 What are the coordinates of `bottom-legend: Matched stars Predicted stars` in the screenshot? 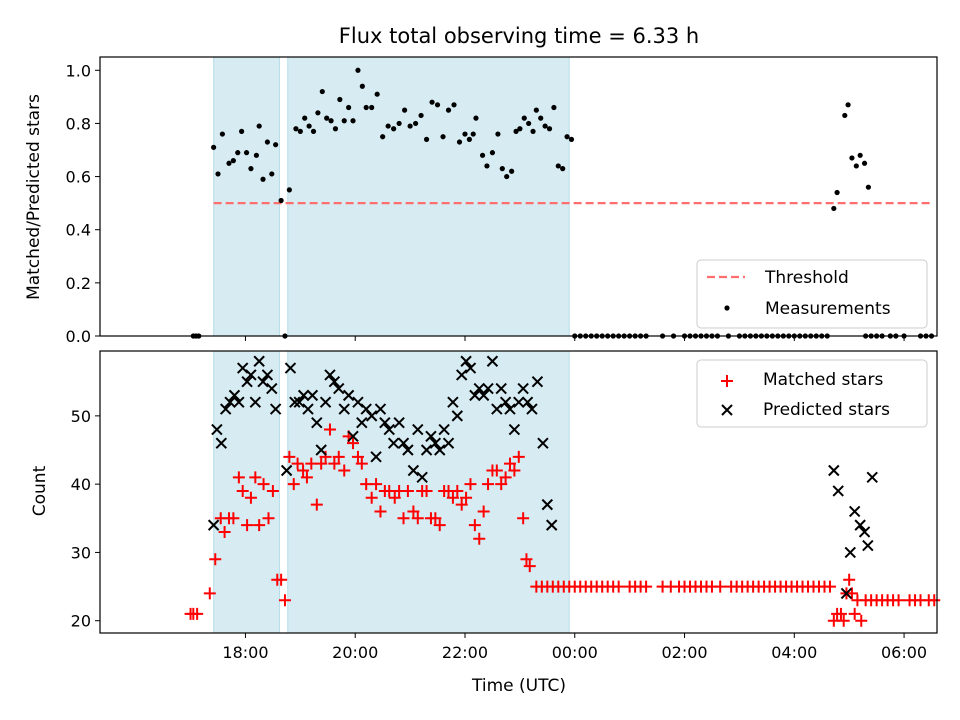 It's located at (812, 393).